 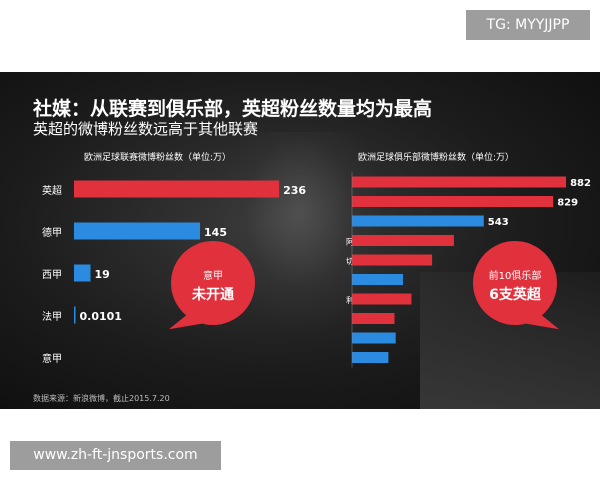 What do you see at coordinates (515, 285) in the screenshot?
I see `callout-right-text: 前10俱乐部 6支英超` at bounding box center [515, 285].